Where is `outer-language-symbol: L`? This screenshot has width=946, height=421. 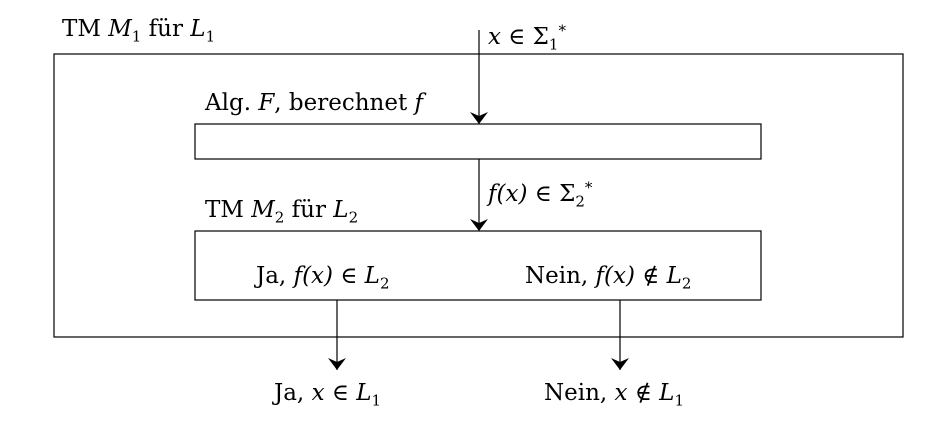 outer-language-symbol: L is located at coordinates (198, 29).